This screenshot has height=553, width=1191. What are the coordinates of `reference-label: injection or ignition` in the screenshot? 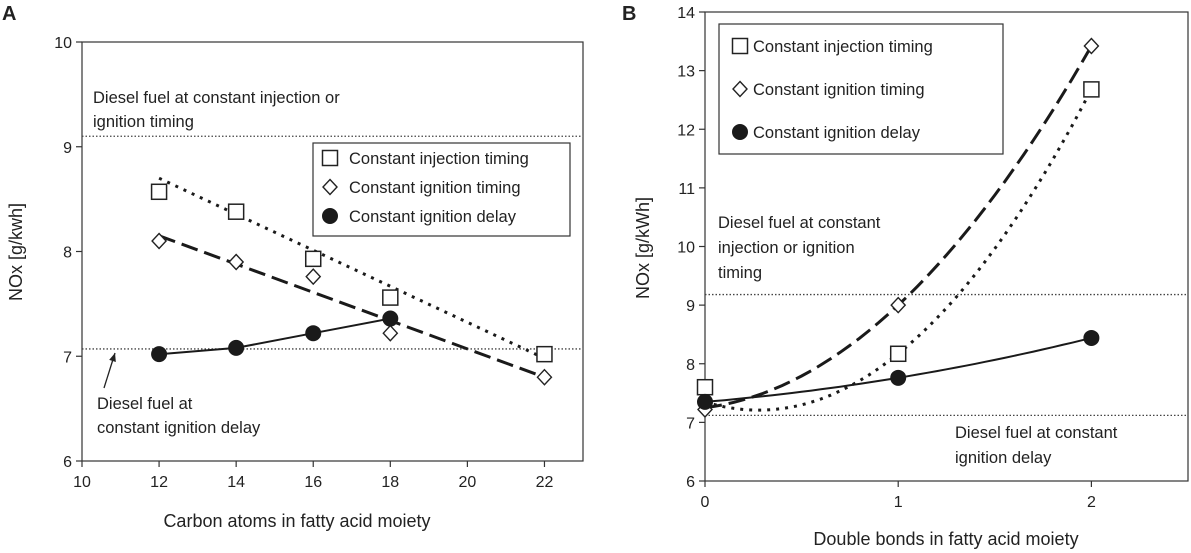 It's located at (786, 248).